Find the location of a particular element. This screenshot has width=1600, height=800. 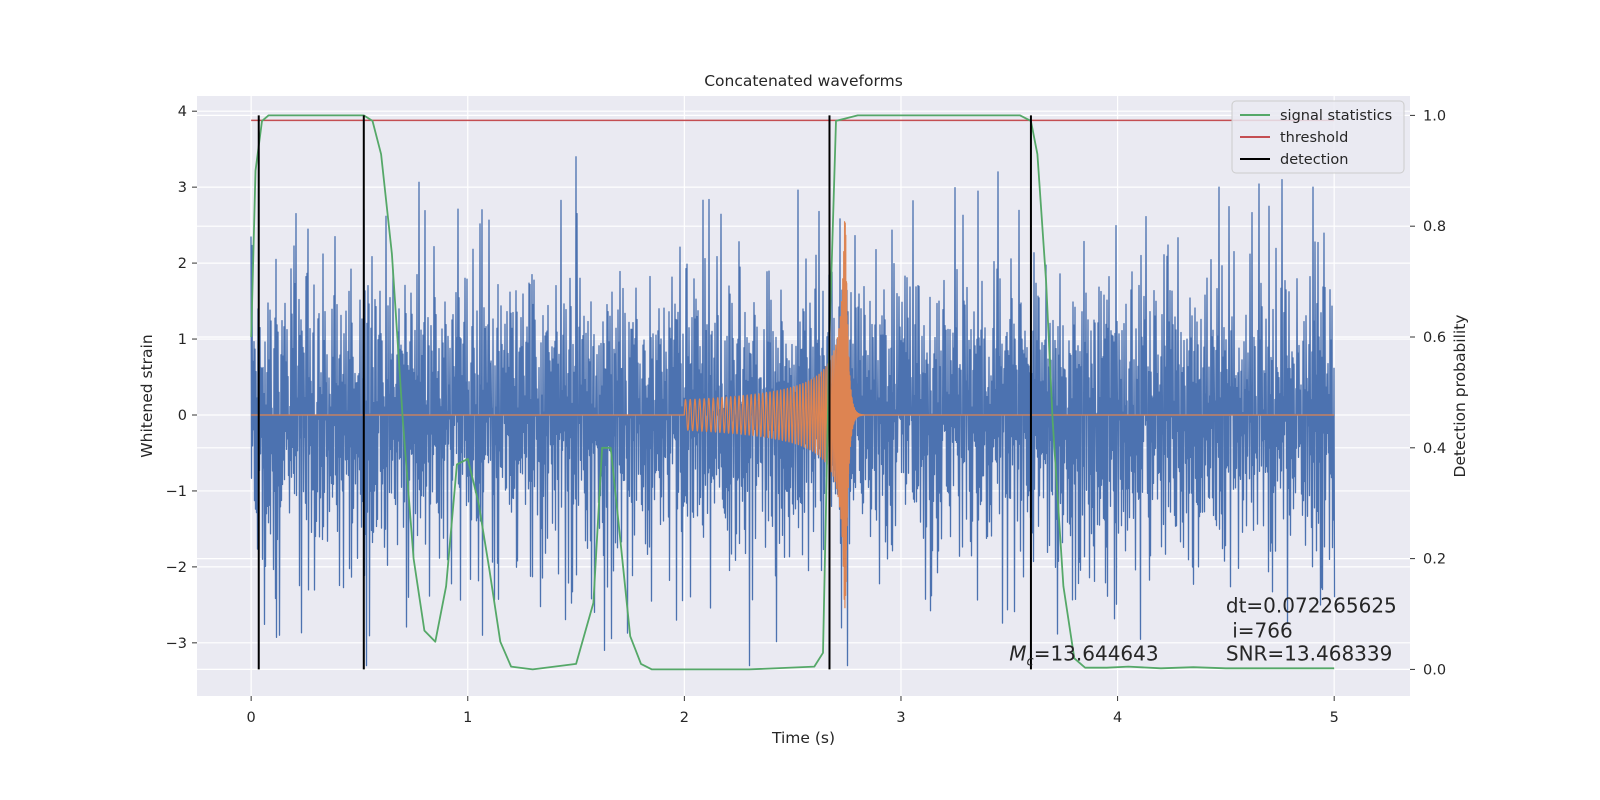

y-axis-label: Whitened strain is located at coordinates (147, 395).